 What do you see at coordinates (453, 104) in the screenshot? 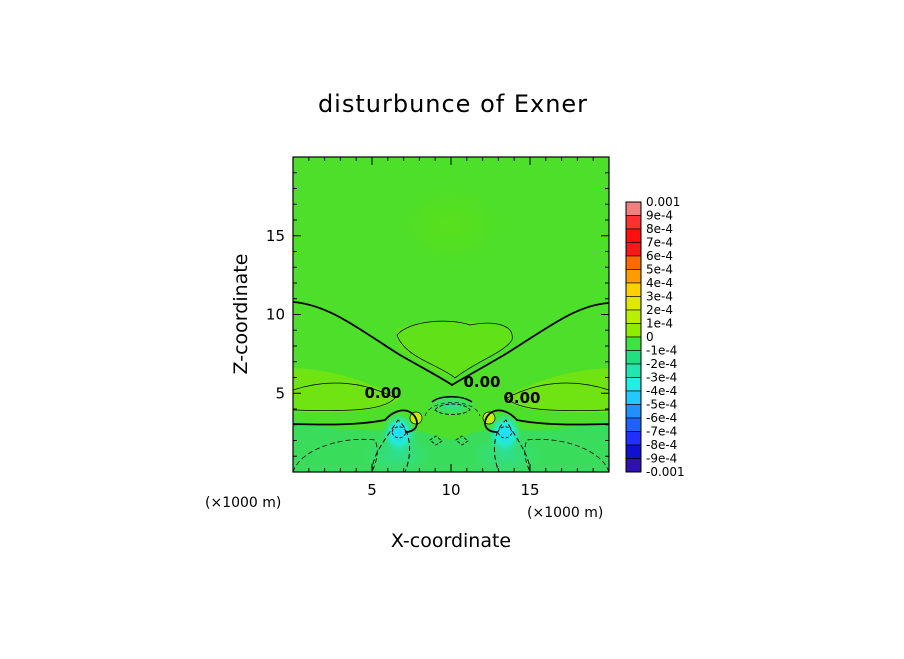
I see `chart-title: disturbunce of Exner` at bounding box center [453, 104].